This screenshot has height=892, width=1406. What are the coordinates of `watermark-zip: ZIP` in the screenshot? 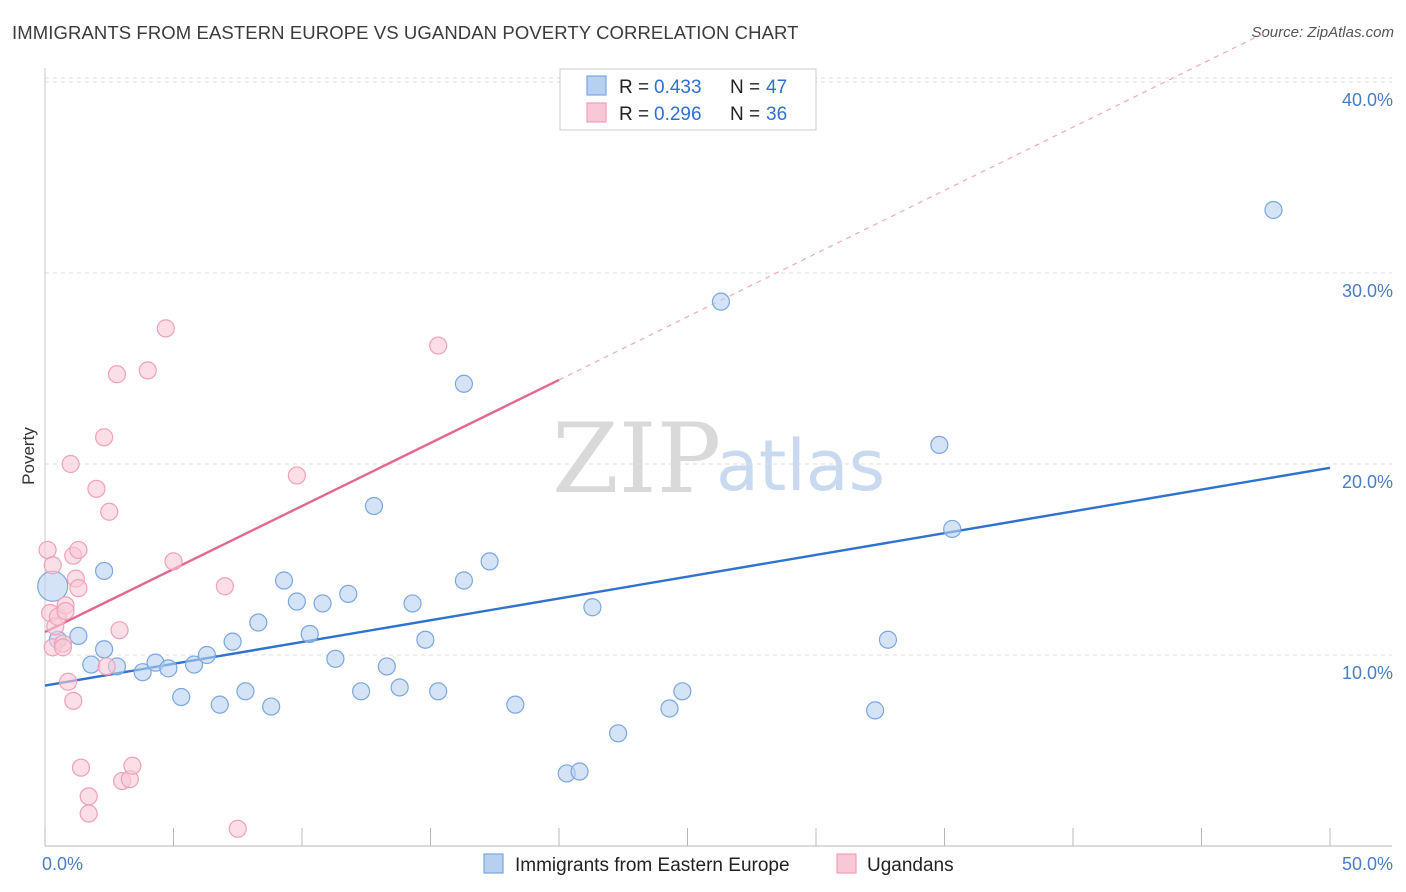 It's located at (636, 459).